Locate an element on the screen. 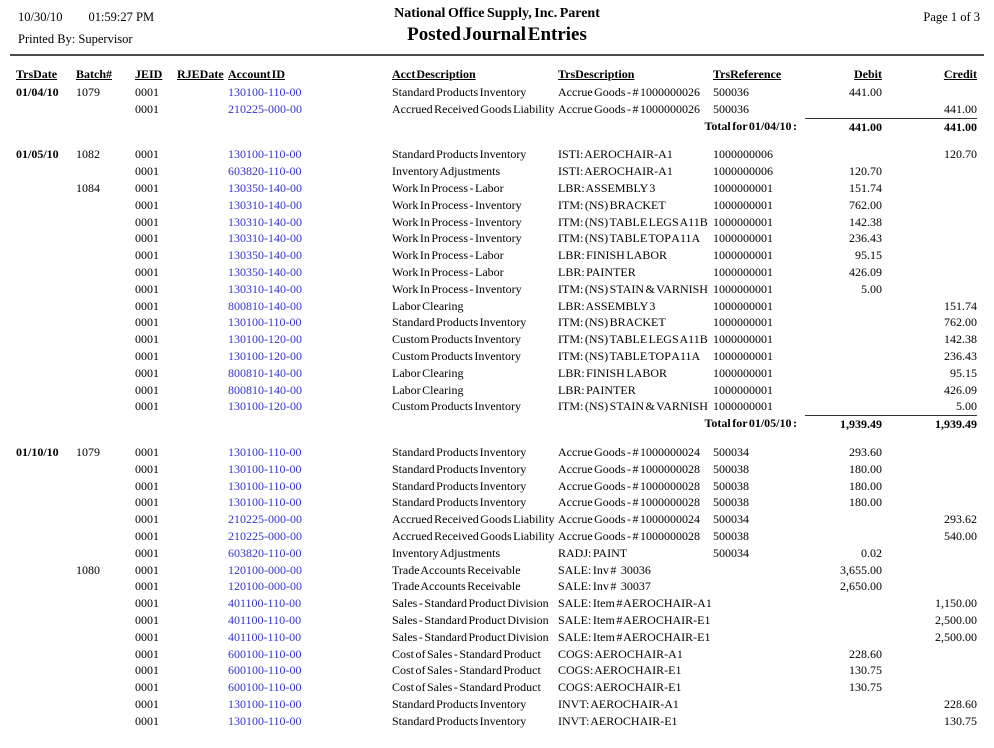  daily-total-label: Total for 01/05/10 : is located at coordinates (750, 423).